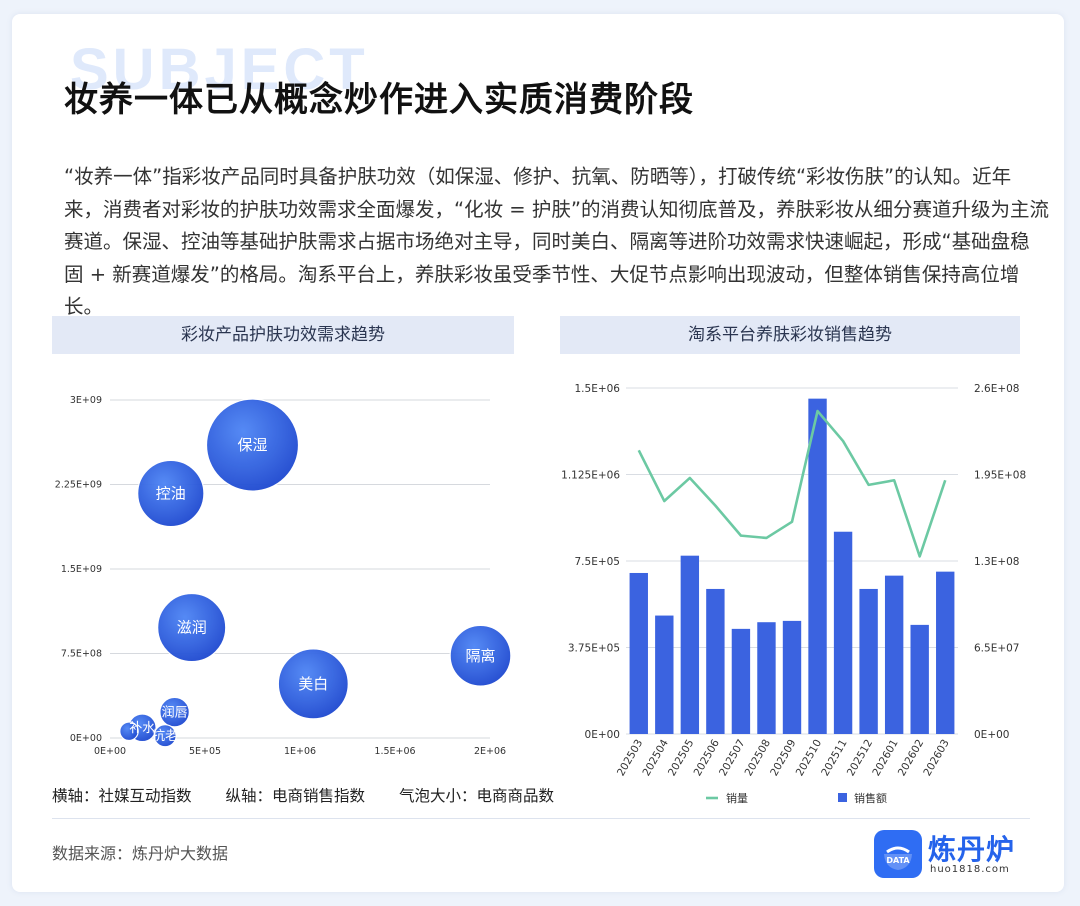 The image size is (1080, 906). Describe the element at coordinates (394, 751) in the screenshot. I see `bubble-x-tick-label: 1.5E+06` at that location.